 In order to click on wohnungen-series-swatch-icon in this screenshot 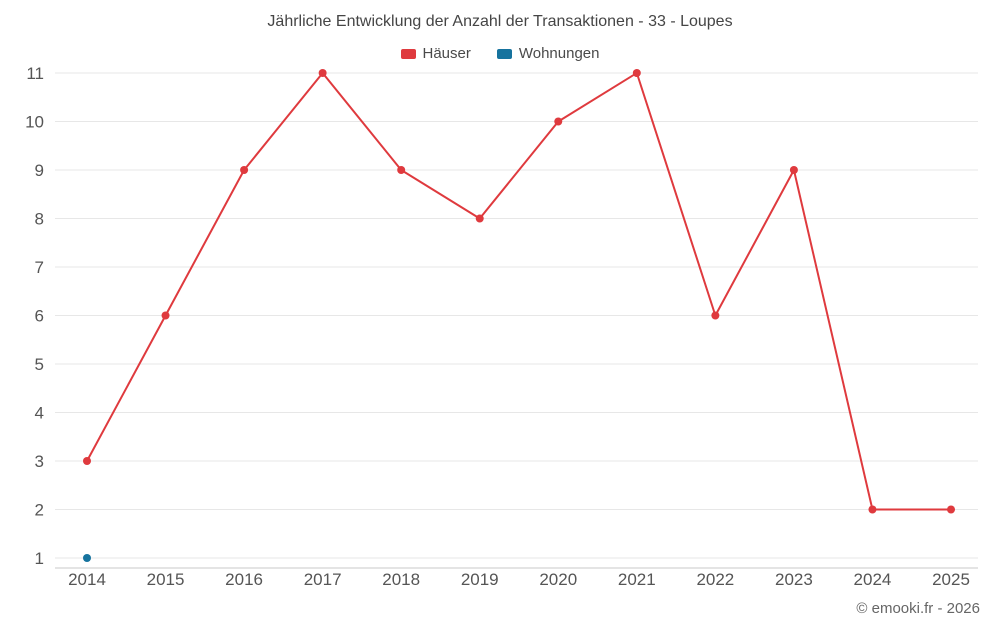, I will do `click(504, 53)`.